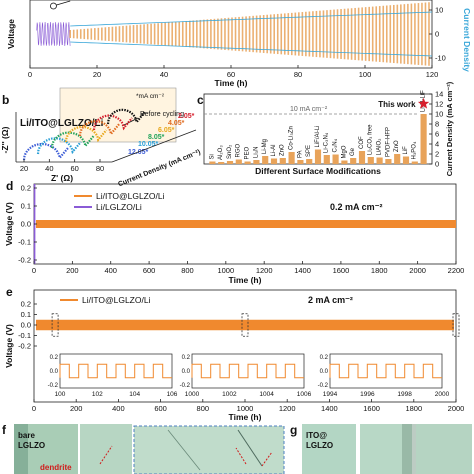  What do you see at coordinates (319, 445) in the screenshot?
I see `panel-g-label-line2: LGLZO` at bounding box center [319, 445].